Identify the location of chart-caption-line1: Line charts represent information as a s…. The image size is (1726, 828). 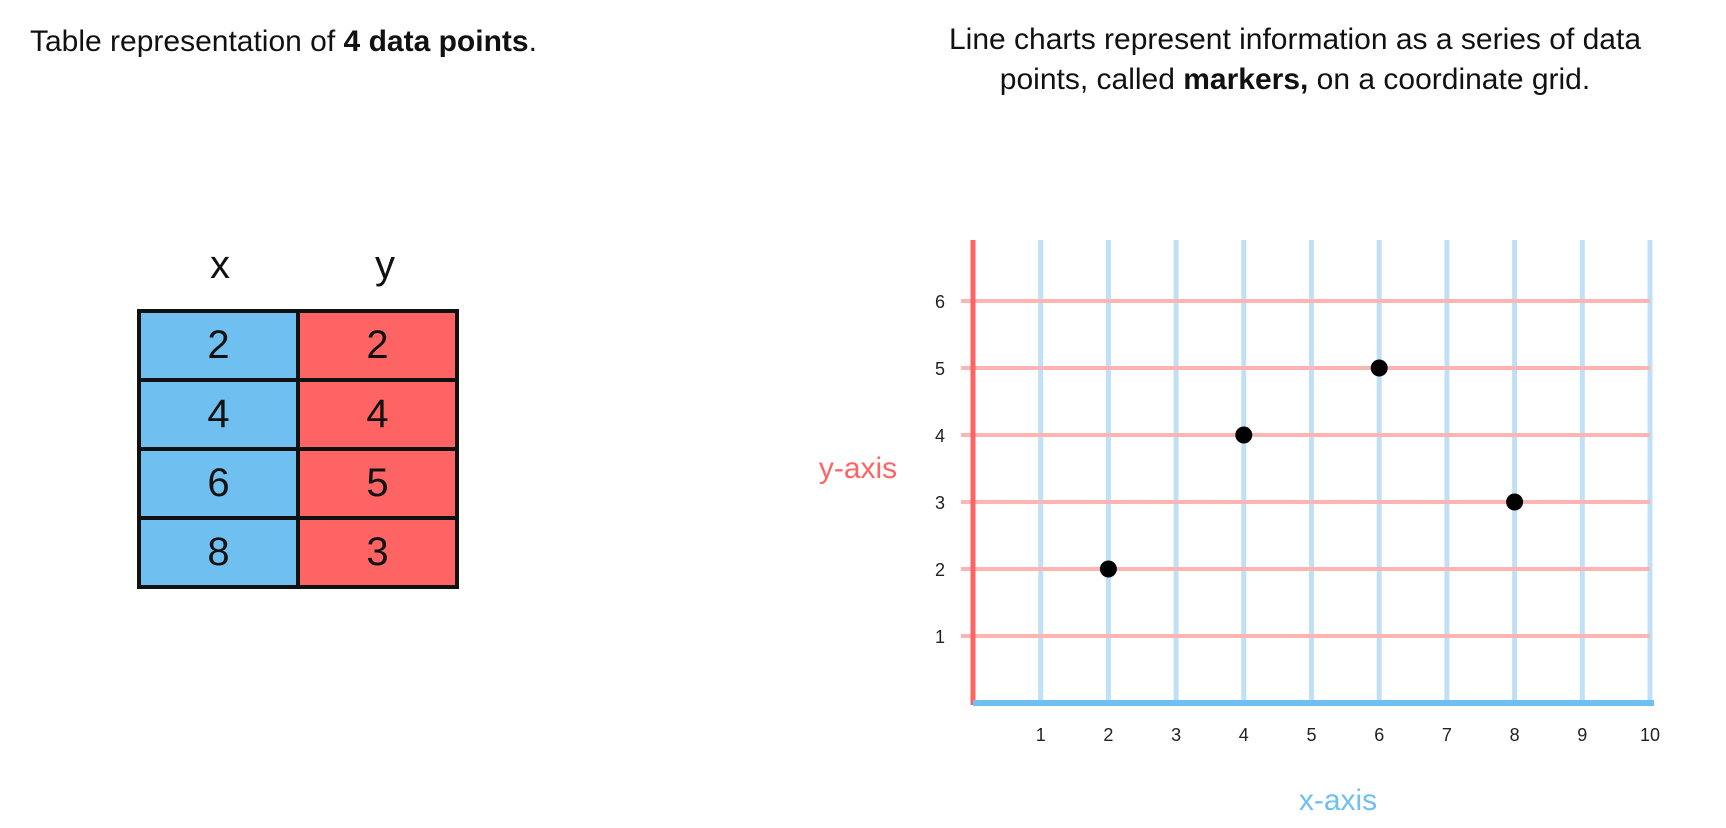
(1295, 39).